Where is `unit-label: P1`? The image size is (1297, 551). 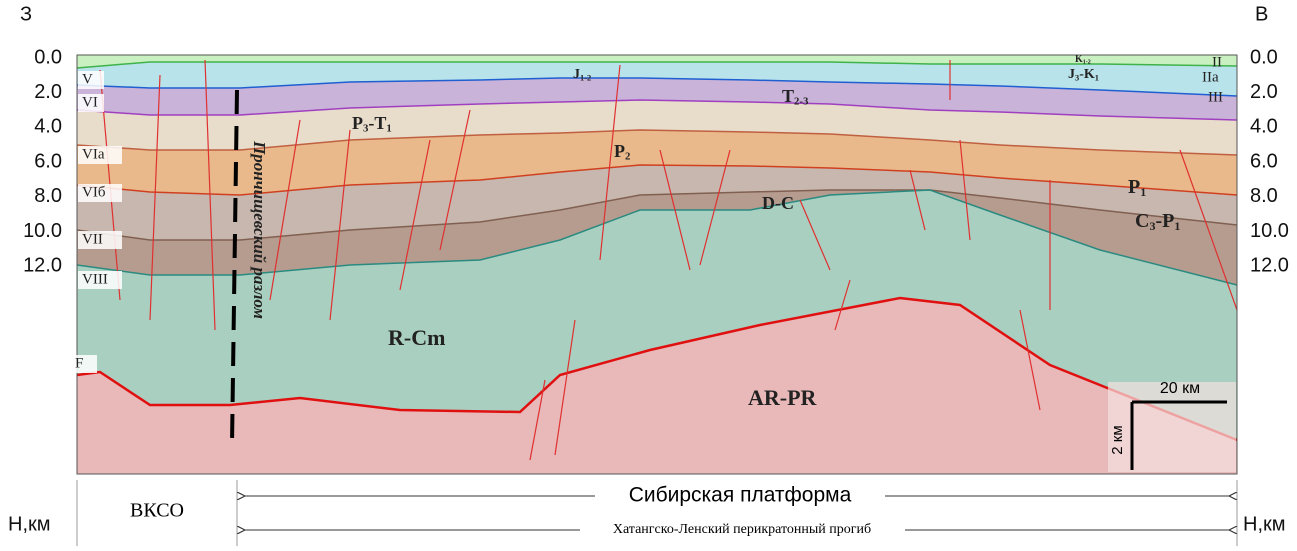
unit-label: P1 is located at coordinates (1137, 187).